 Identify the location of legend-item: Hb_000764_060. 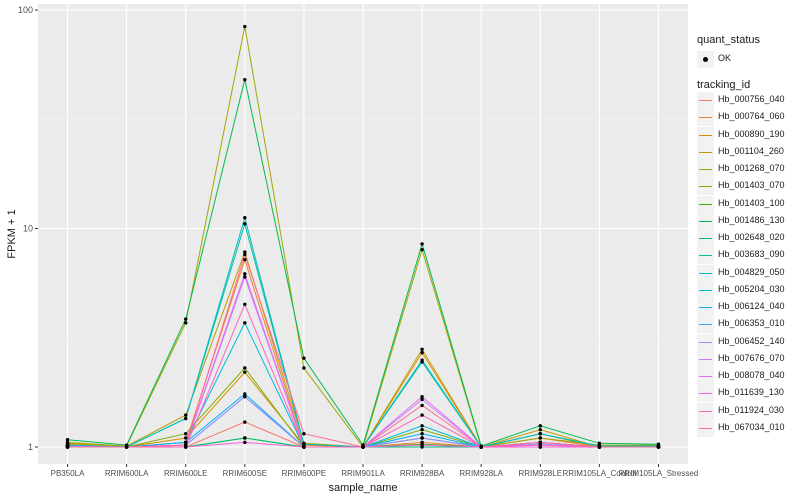
(747, 118).